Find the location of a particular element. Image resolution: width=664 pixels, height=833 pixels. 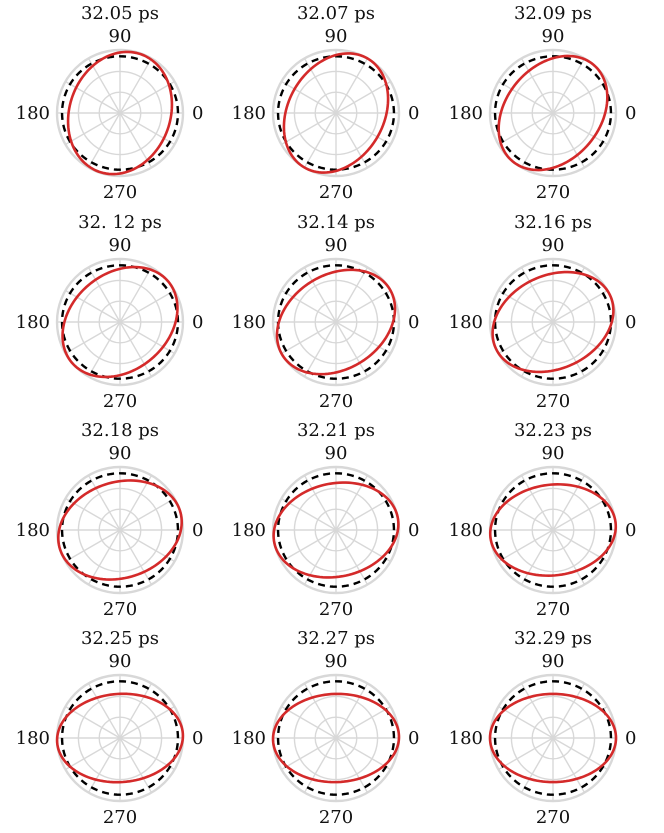

panel-title: 32.09 ps is located at coordinates (553, 13).